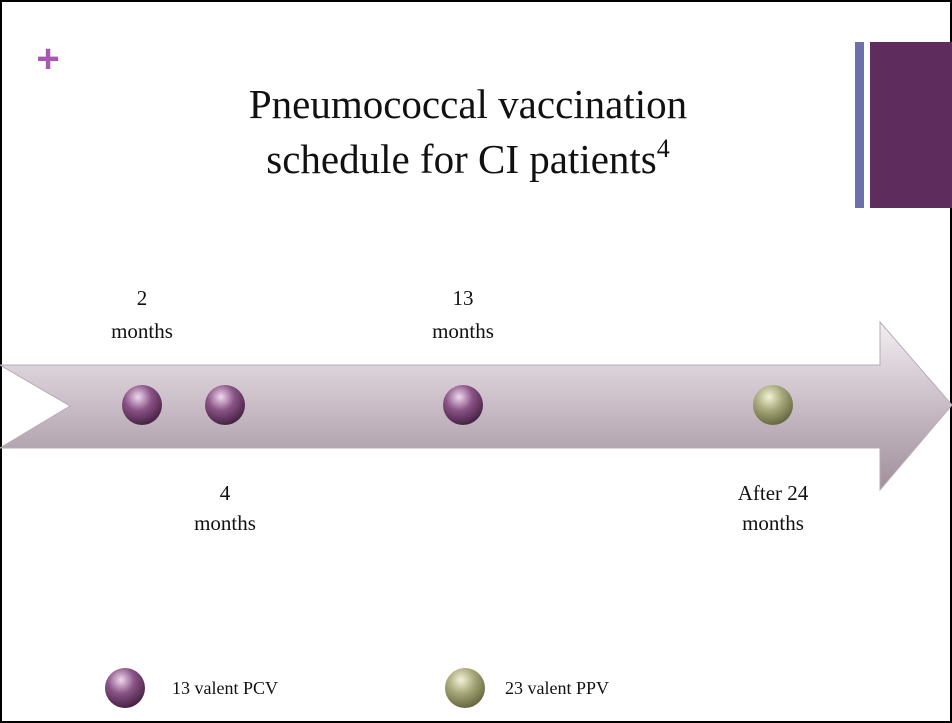  Describe the element at coordinates (911, 125) in the screenshot. I see `accent-bar` at that location.